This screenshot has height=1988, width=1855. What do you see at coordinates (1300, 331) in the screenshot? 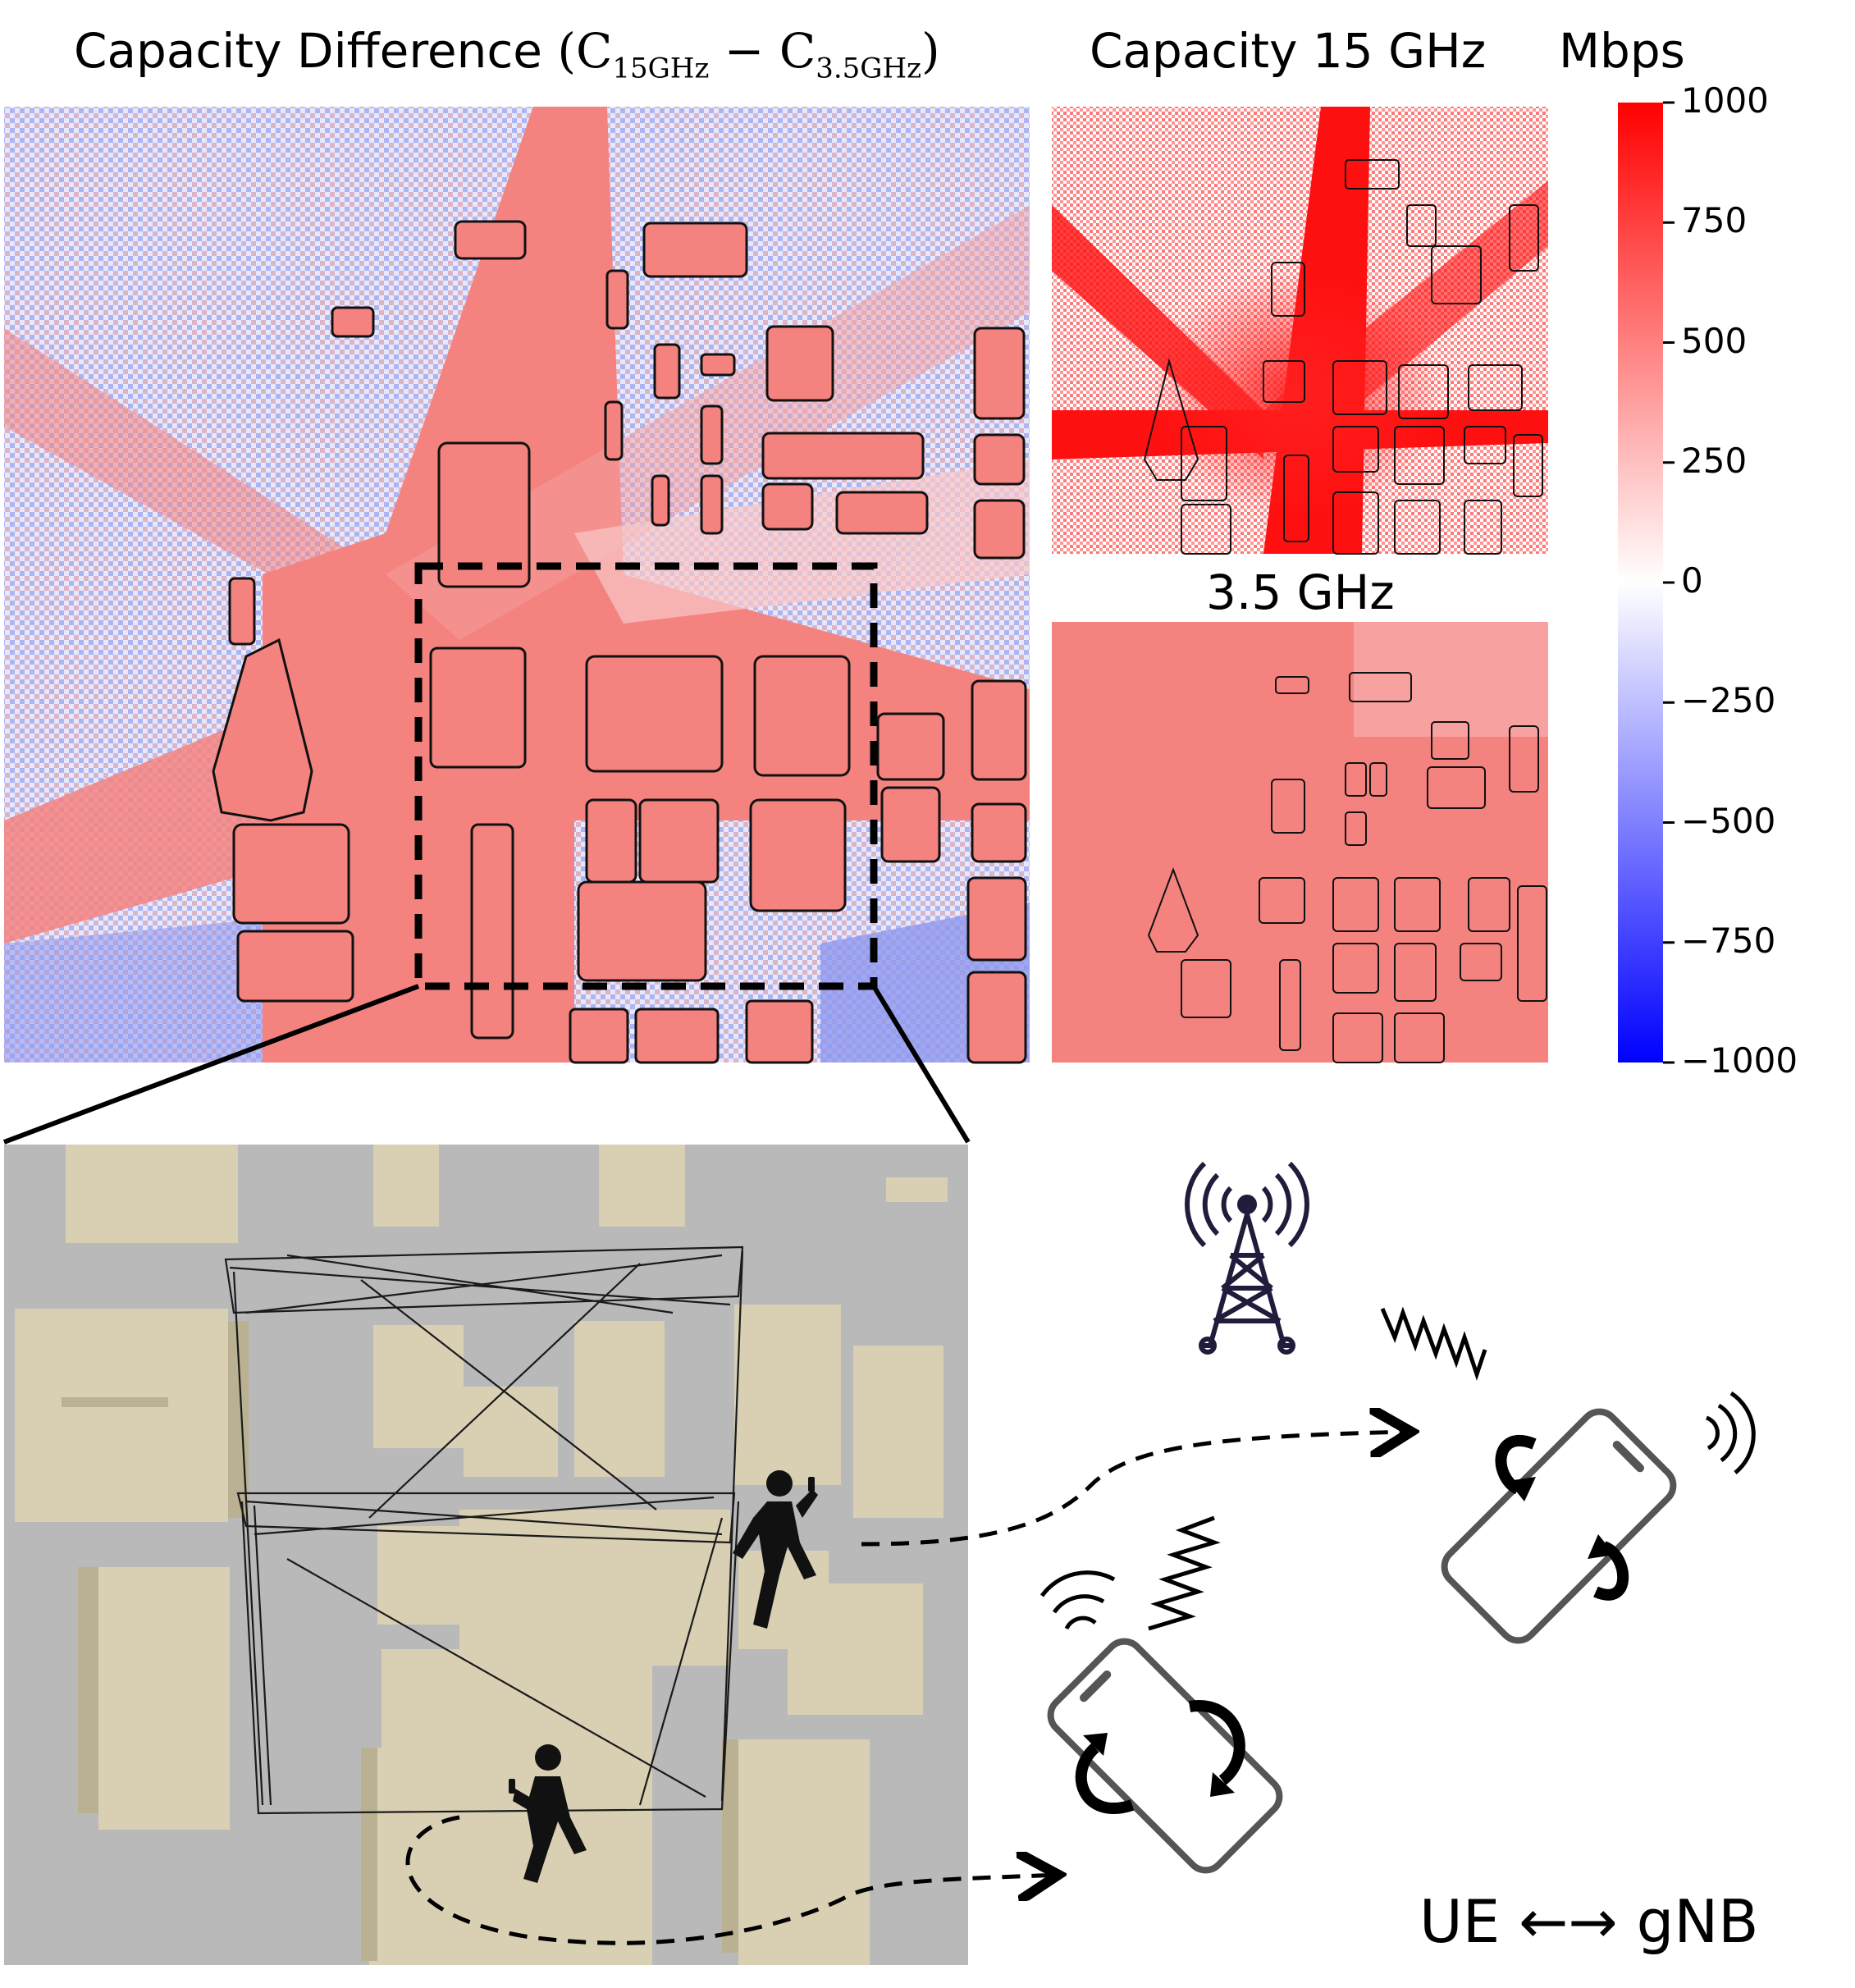
I see `capacity-15ghz-heatmap` at bounding box center [1300, 331].